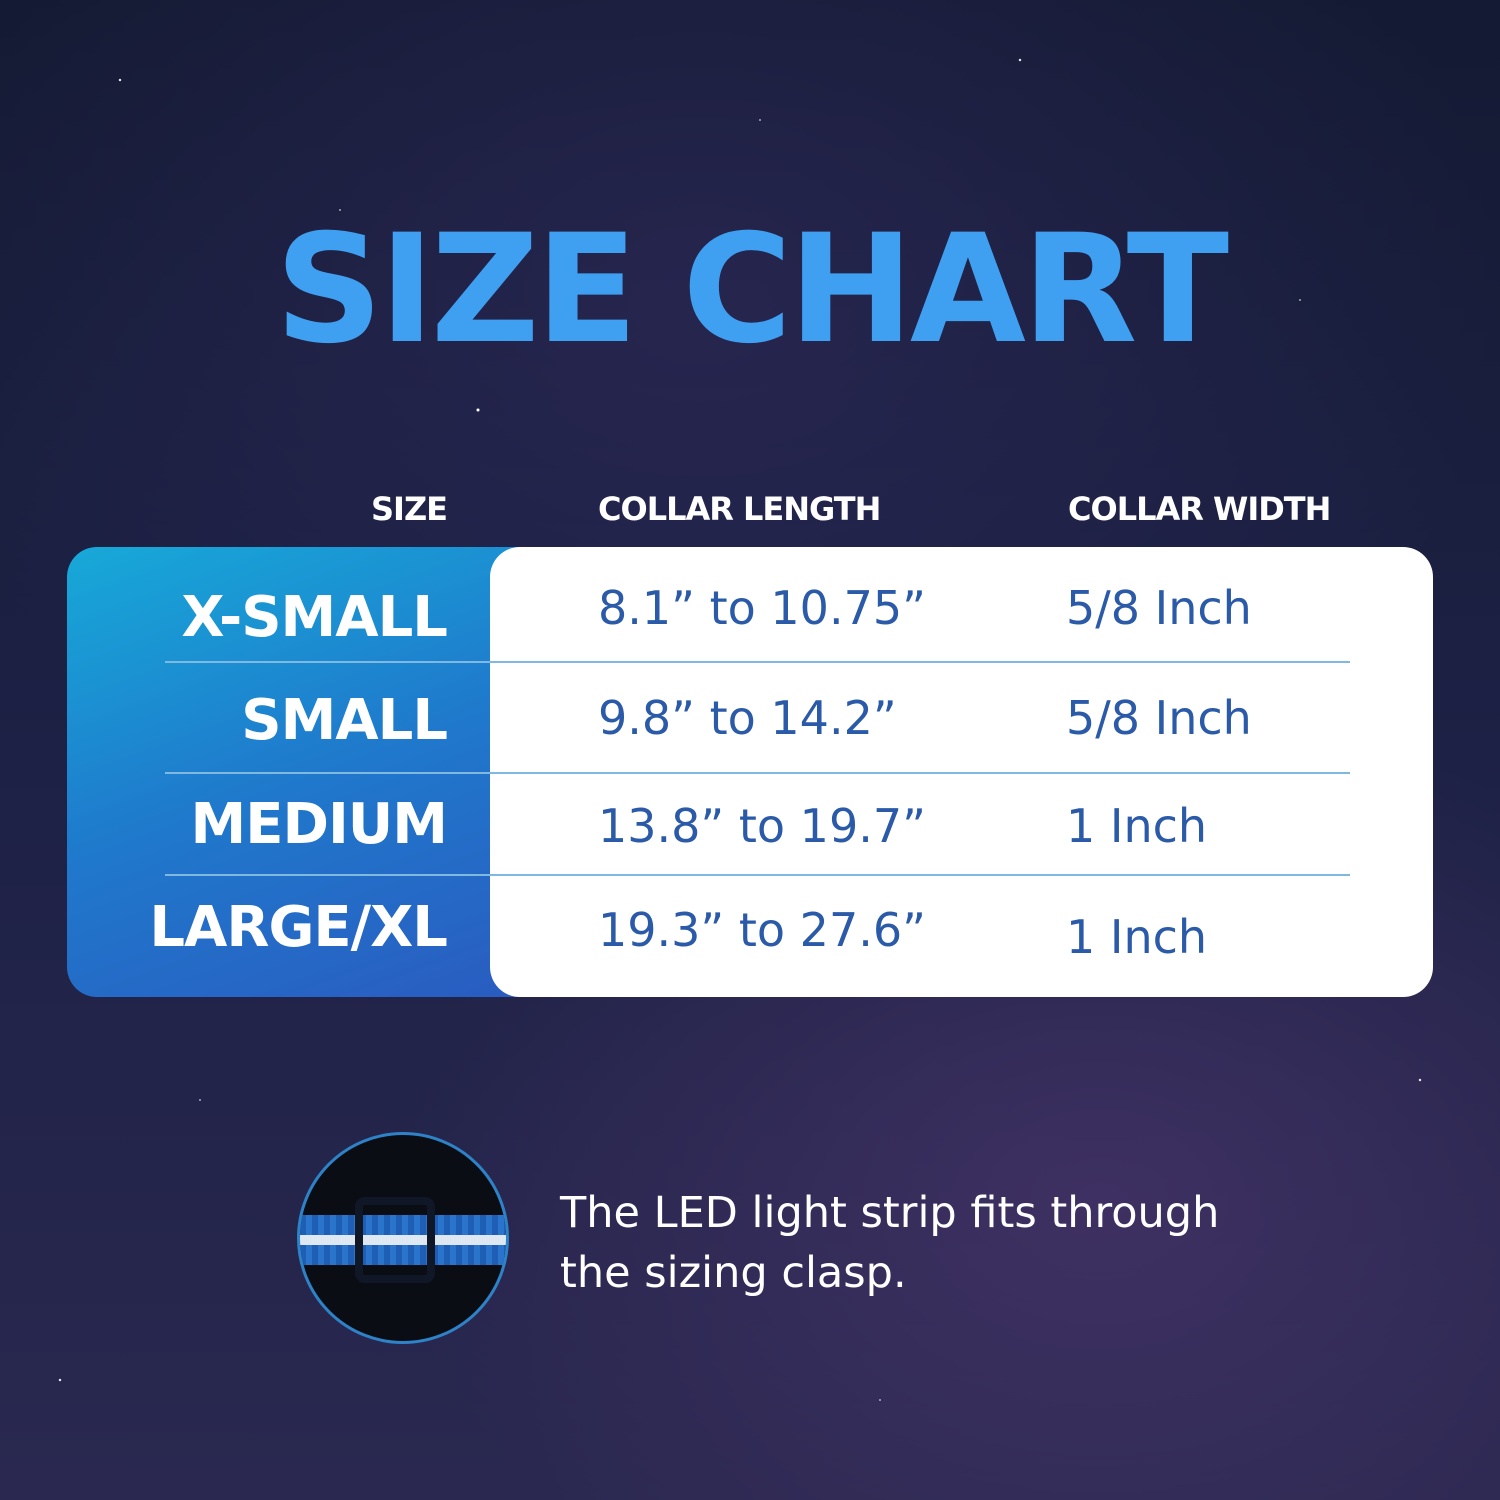 This screenshot has height=1500, width=1500. I want to click on collar-length: 8.1” to 10.75”, so click(762, 608).